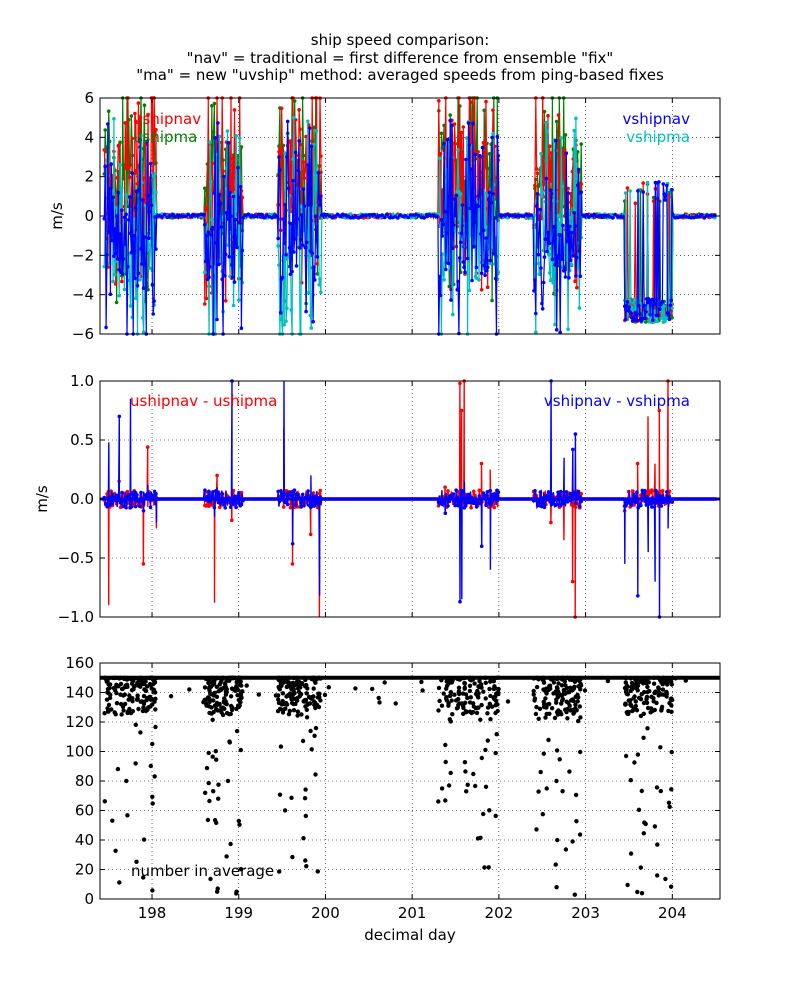 The width and height of the screenshot is (800, 1000). What do you see at coordinates (76, 617) in the screenshot?
I see `y-tick-label: −1.0` at bounding box center [76, 617].